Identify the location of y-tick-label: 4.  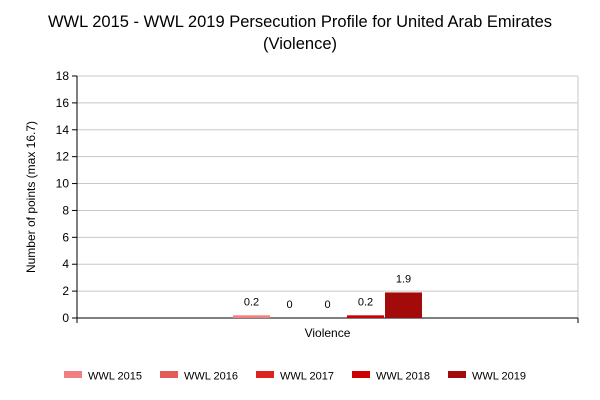
(65, 264).